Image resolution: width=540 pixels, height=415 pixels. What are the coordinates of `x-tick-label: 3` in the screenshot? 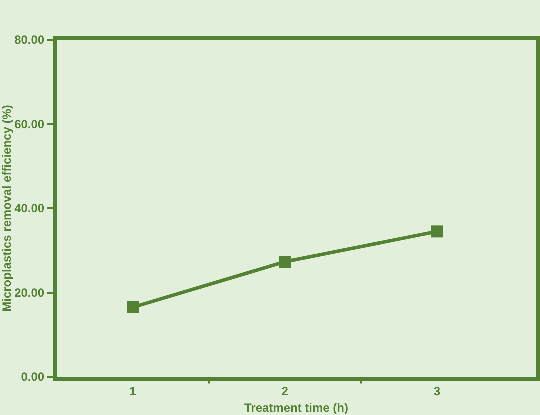 It's located at (437, 391).